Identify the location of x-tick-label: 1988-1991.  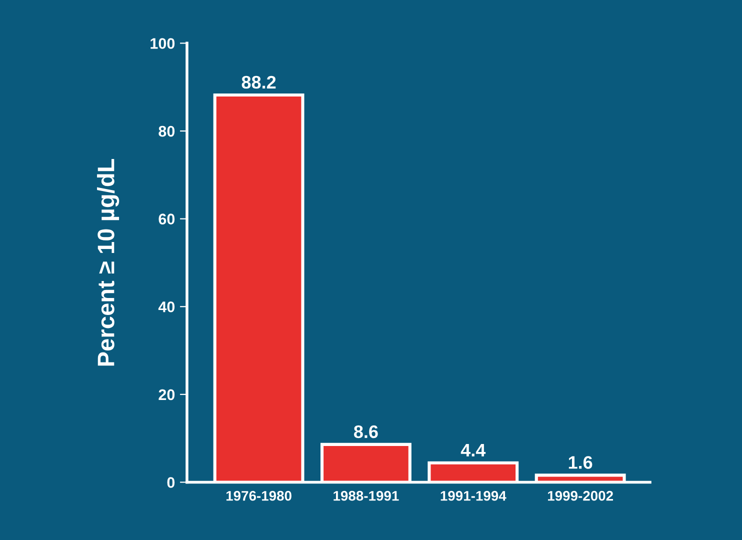
(366, 495).